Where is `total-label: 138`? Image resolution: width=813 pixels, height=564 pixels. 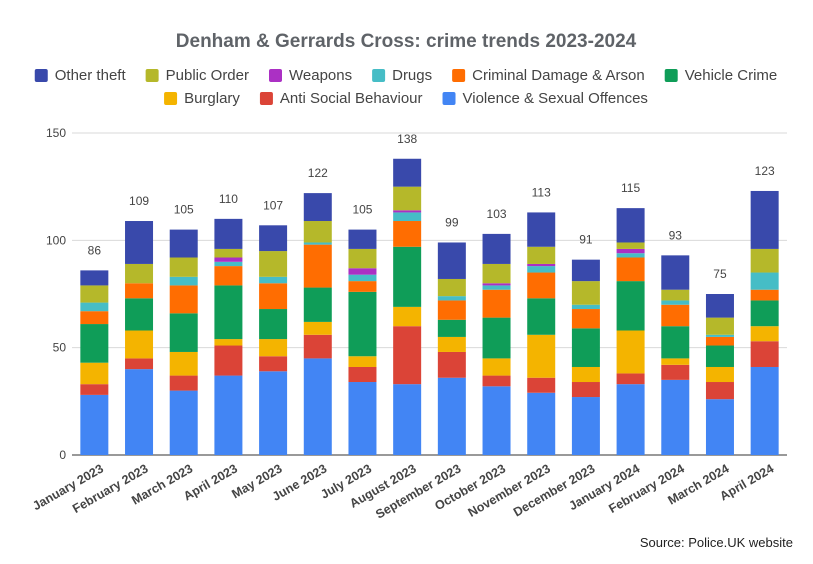
total-label: 138 is located at coordinates (407, 139).